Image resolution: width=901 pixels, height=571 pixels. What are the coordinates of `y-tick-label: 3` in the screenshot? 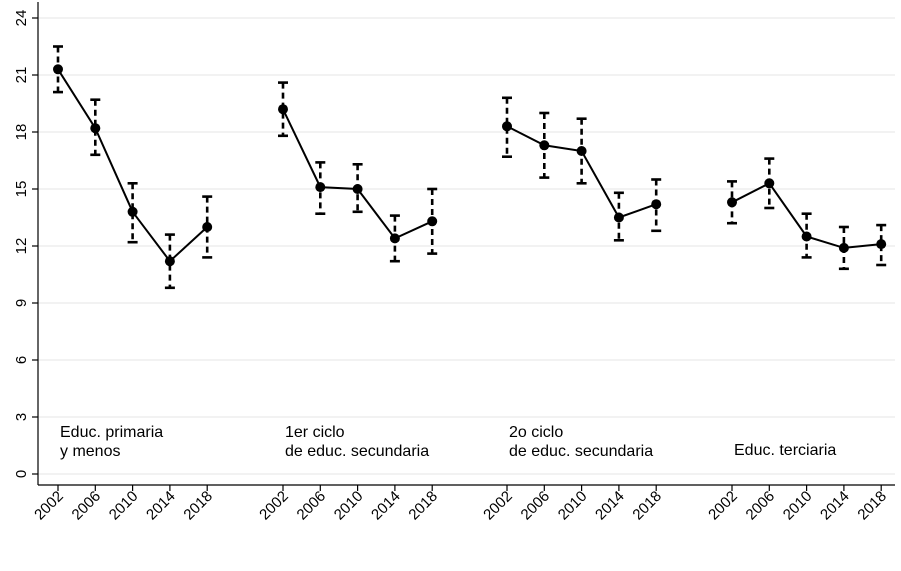 It's located at (21, 417).